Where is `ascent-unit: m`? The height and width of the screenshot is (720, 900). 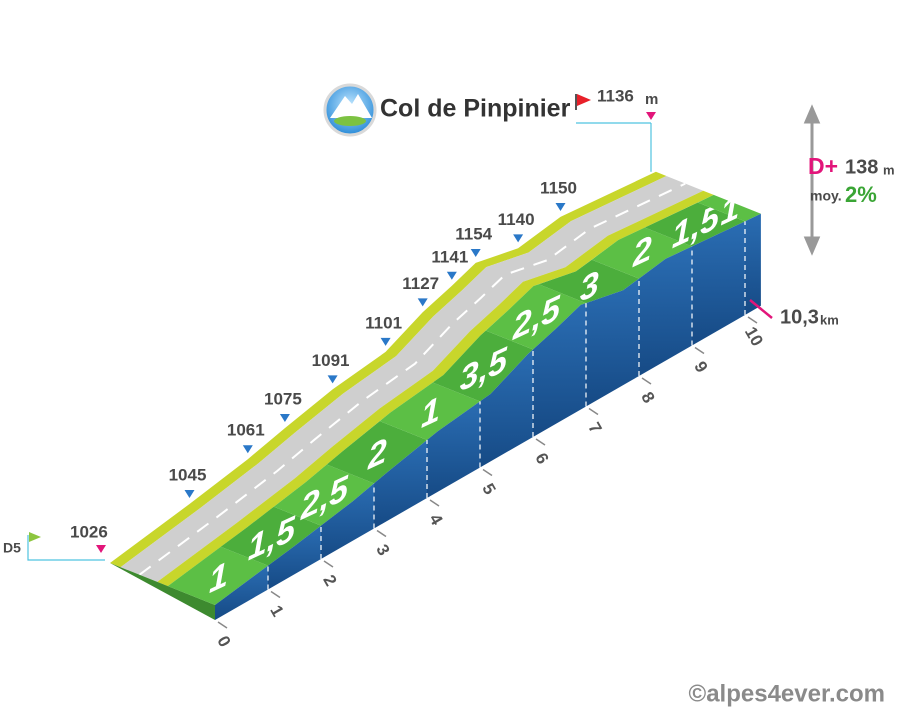 ascent-unit: m is located at coordinates (889, 169).